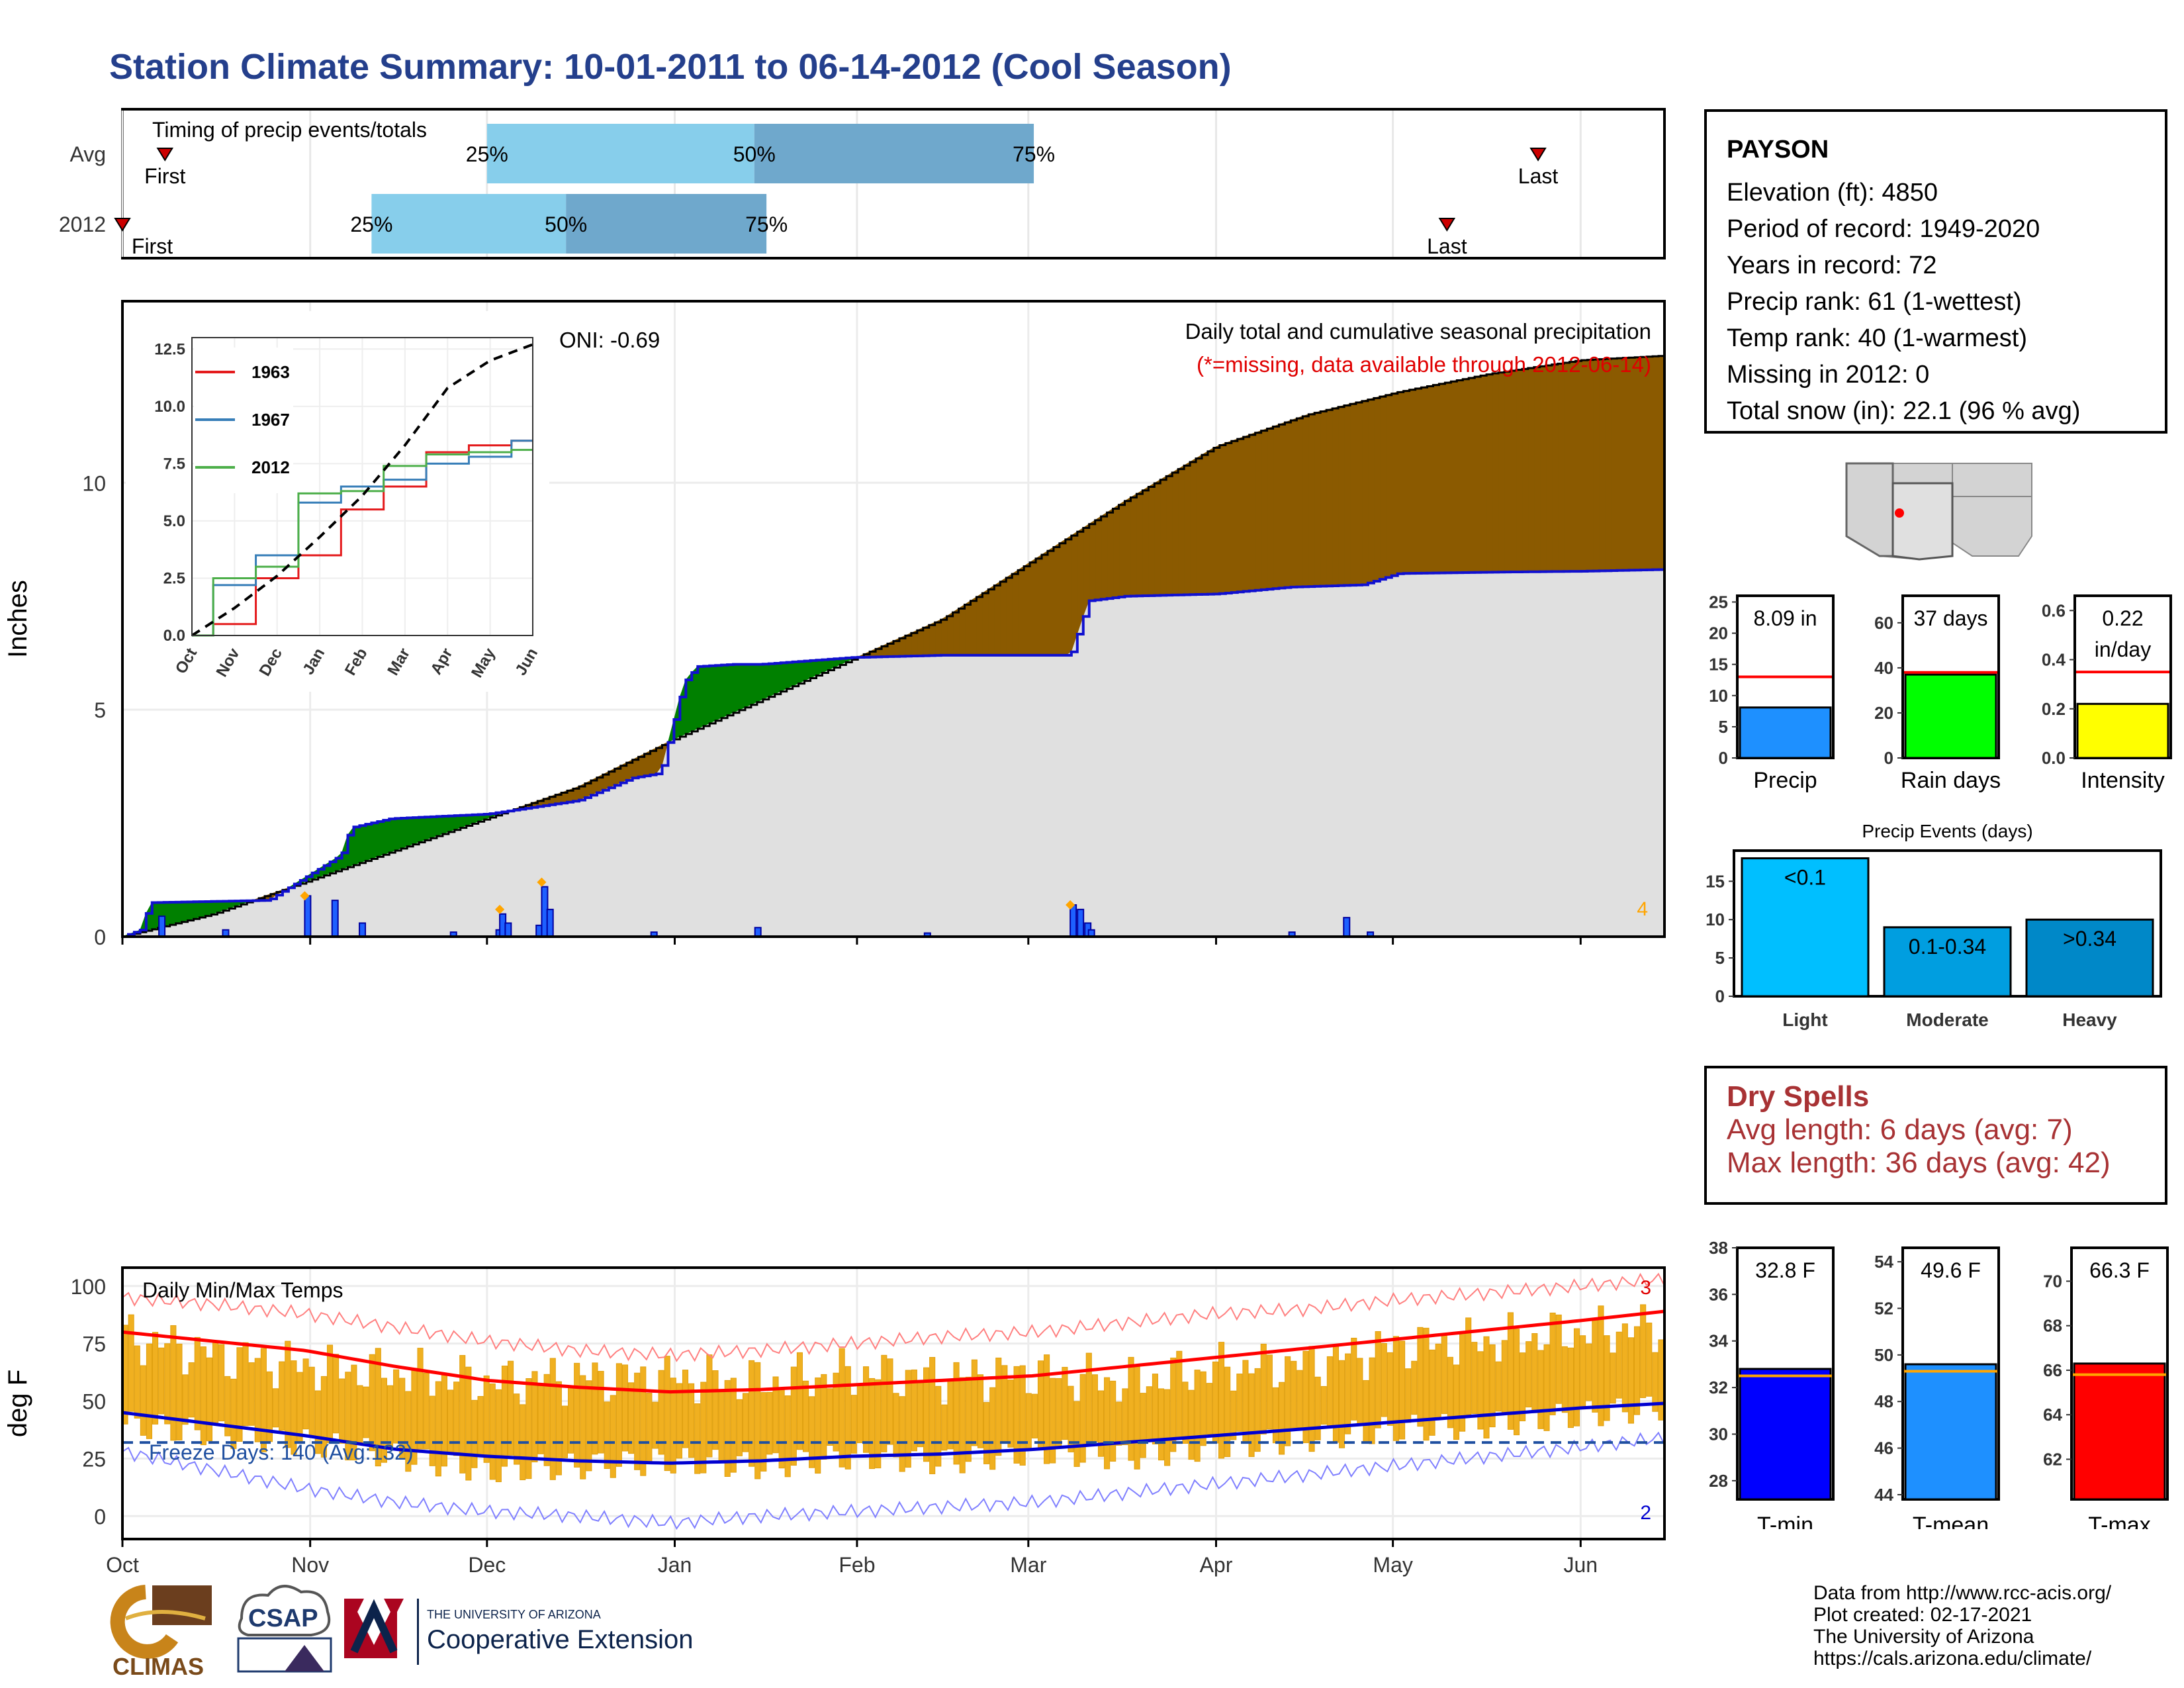 Image resolution: width=2184 pixels, height=1688 pixels. I want to click on timing-first-marker, so click(122, 225).